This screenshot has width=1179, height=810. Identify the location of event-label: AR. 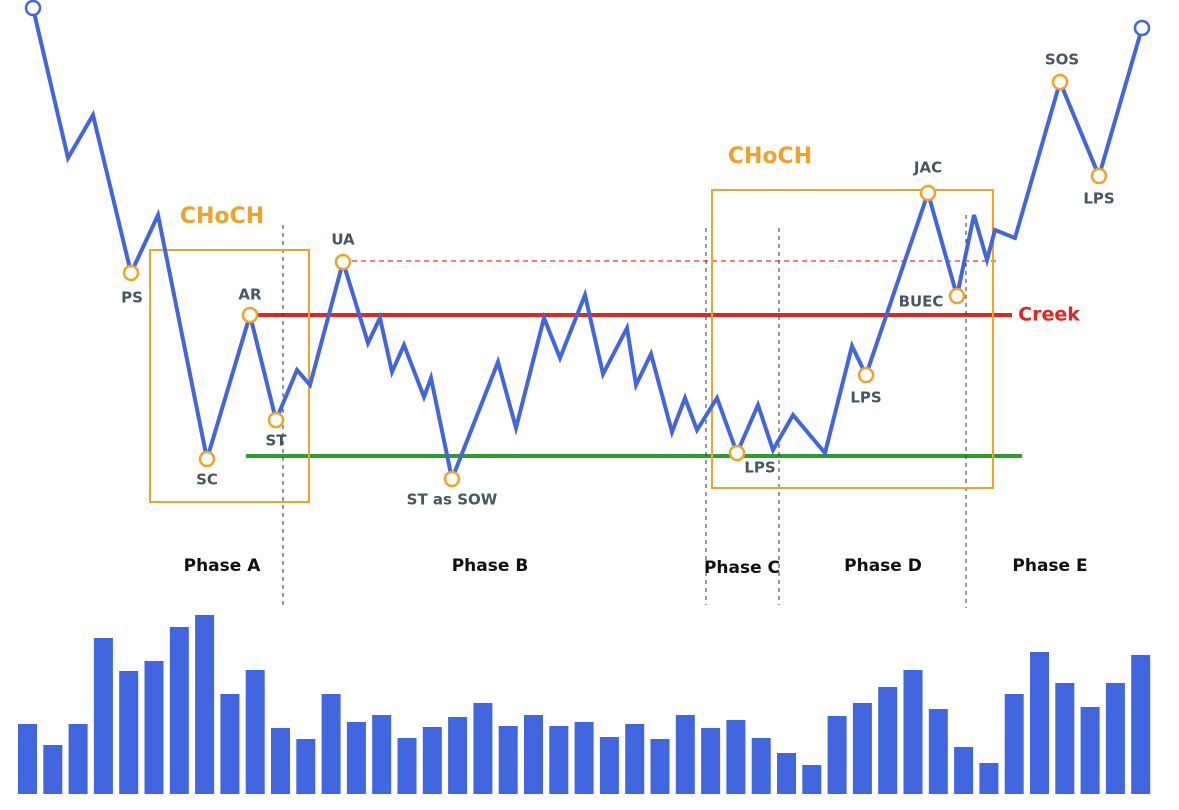
(250, 295).